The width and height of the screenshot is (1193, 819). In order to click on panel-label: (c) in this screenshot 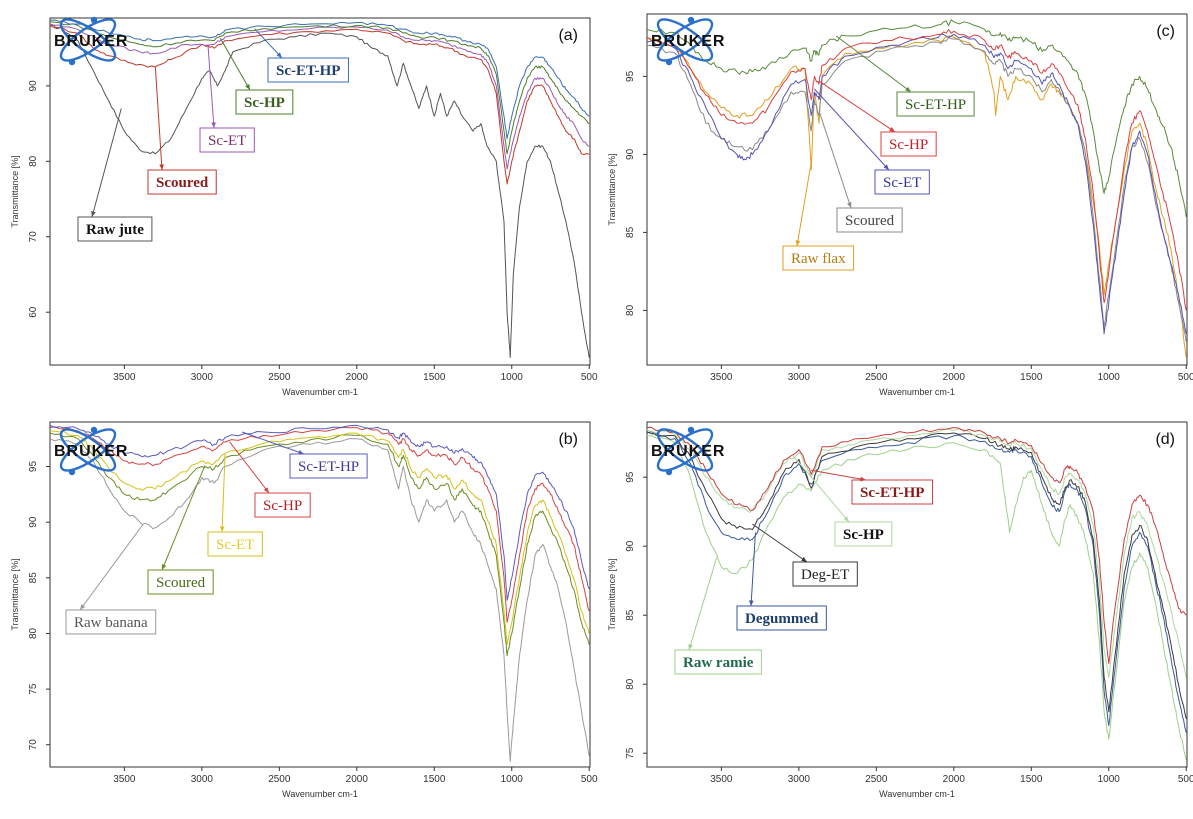, I will do `click(1165, 31)`.